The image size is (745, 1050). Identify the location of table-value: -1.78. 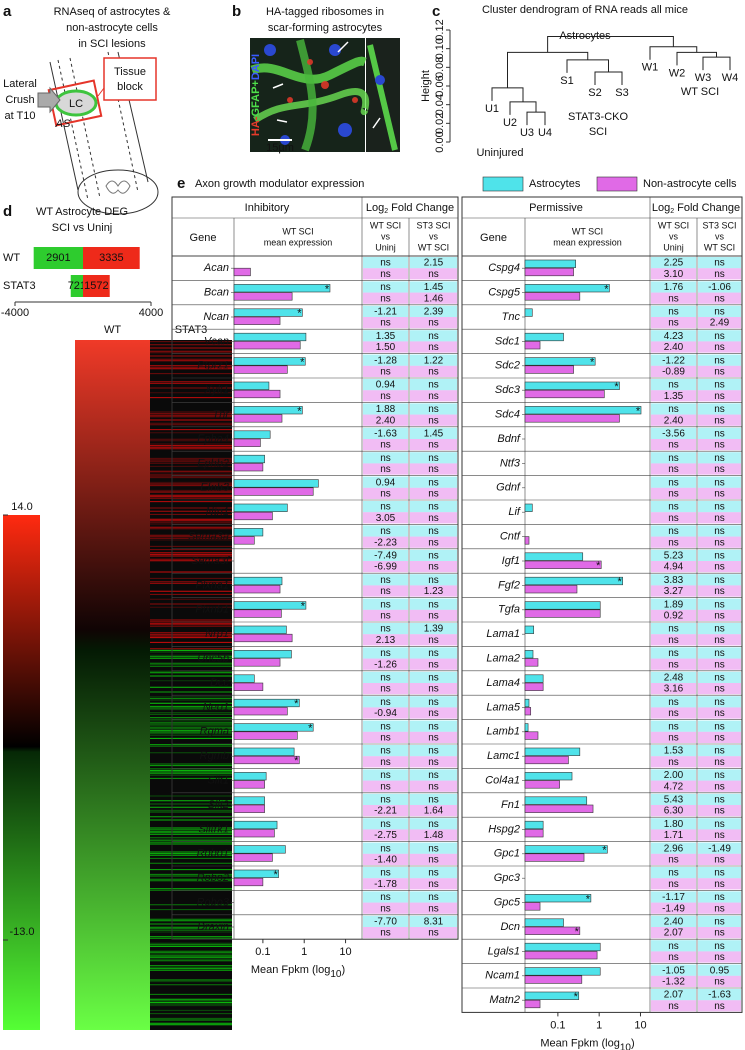
(385, 884).